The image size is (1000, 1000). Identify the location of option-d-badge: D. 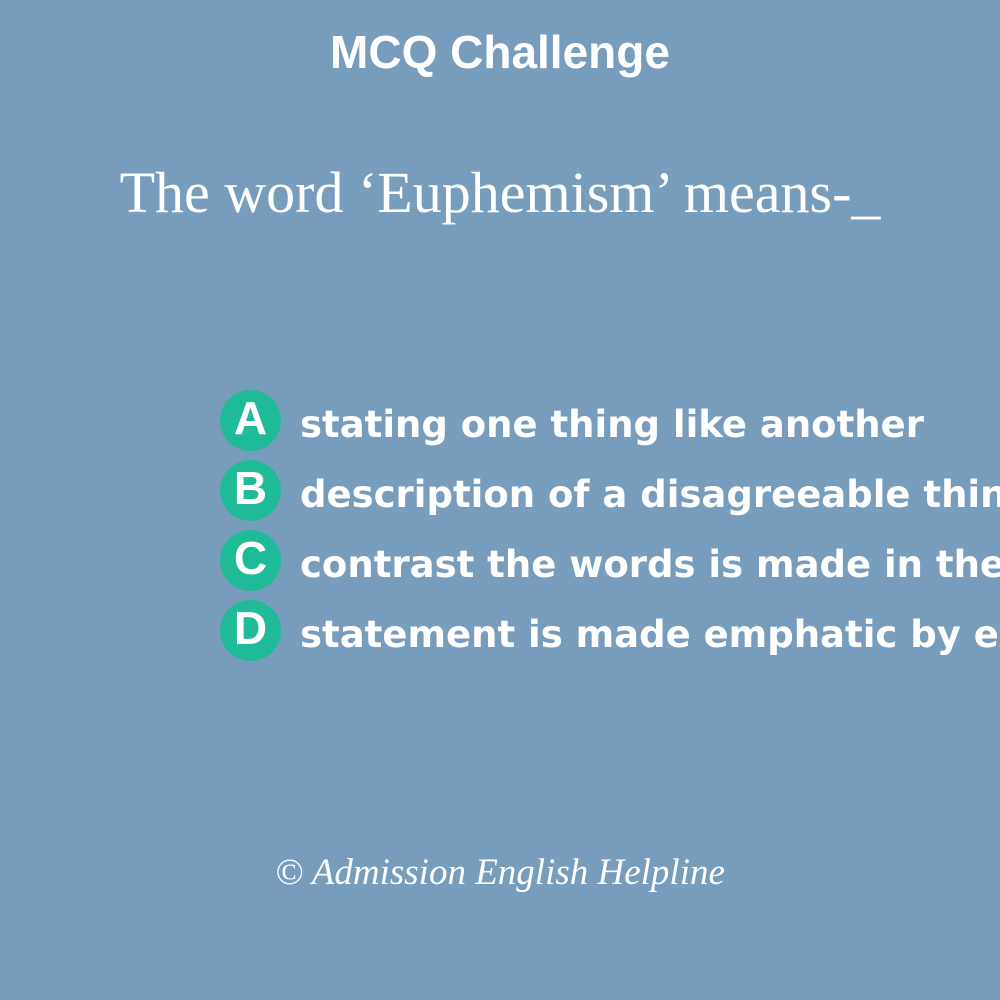
(250, 630).